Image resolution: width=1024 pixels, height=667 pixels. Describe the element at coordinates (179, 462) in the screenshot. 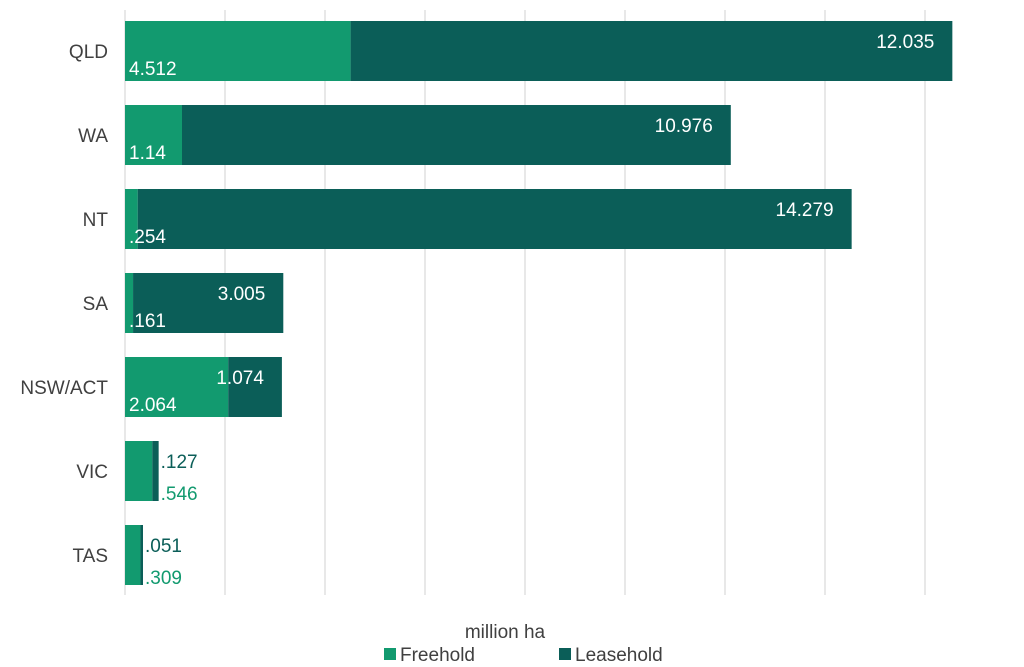

I see `value-label-leasehold: .127` at that location.